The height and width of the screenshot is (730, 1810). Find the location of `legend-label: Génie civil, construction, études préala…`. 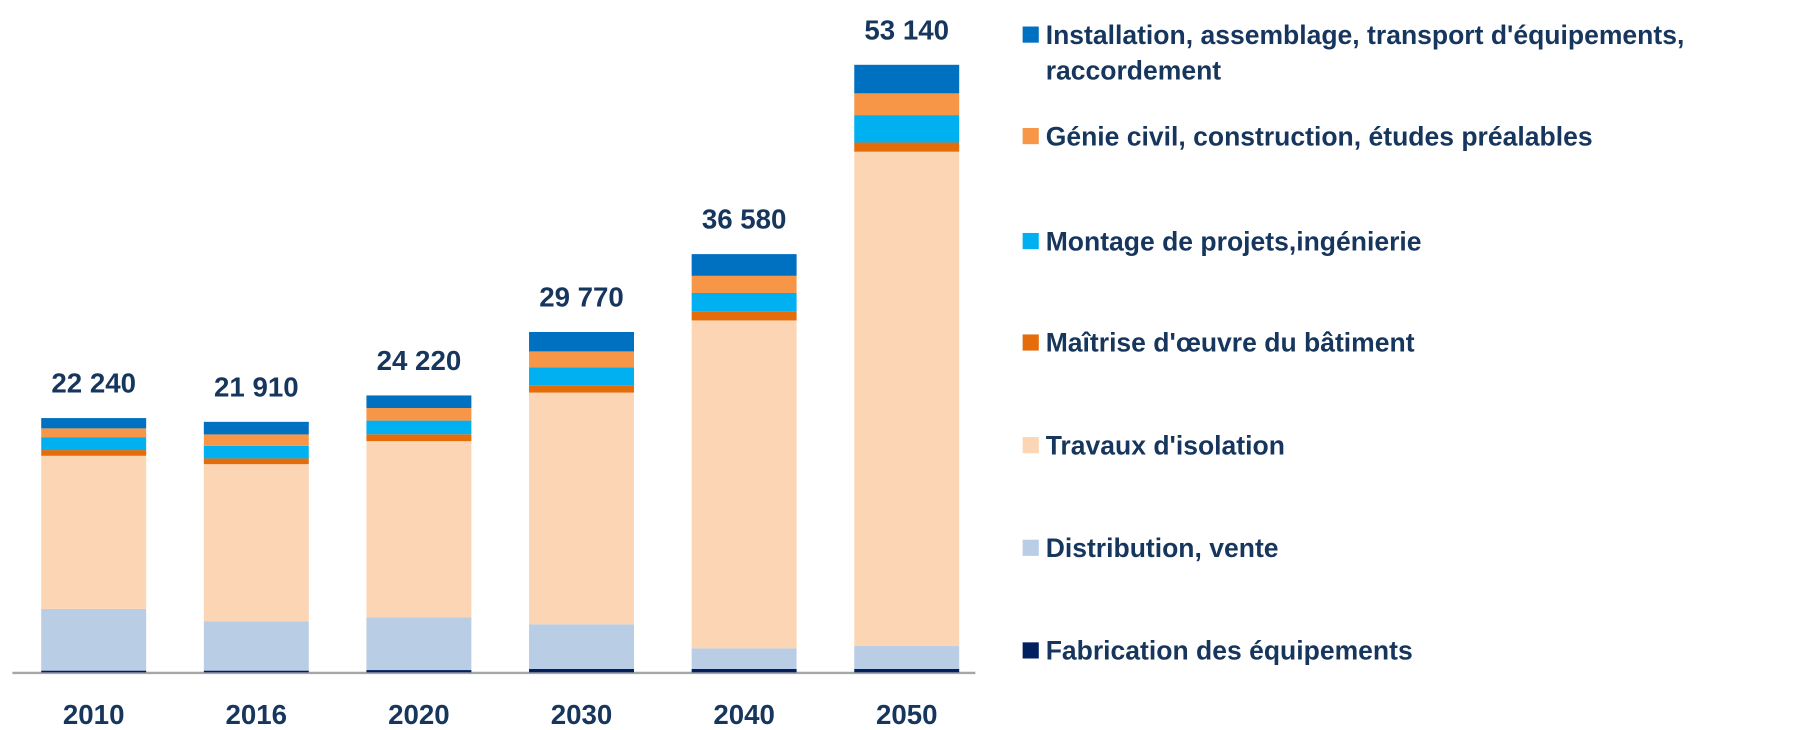

legend-label: Génie civil, construction, études préala… is located at coordinates (1319, 136).